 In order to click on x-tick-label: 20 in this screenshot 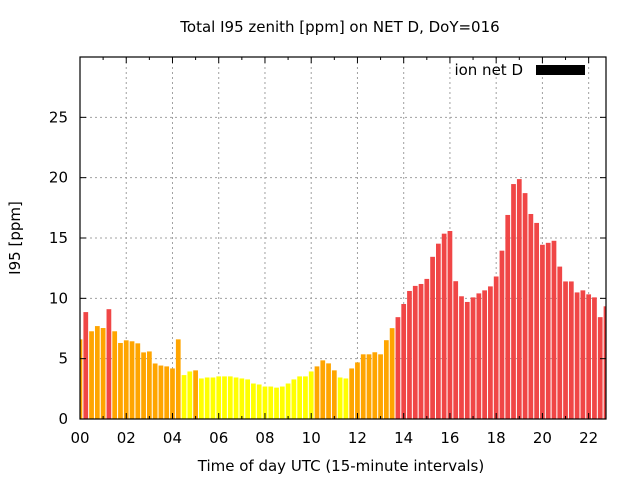, I will do `click(542, 438)`.